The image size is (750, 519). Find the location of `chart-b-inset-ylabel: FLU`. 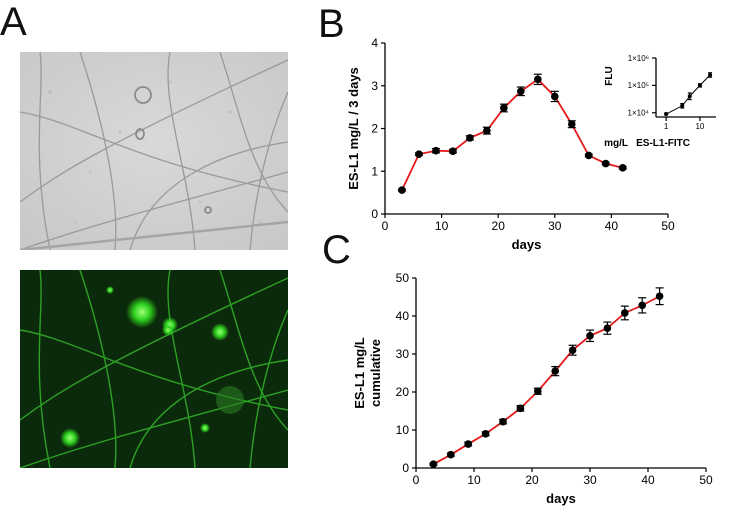

chart-b-inset-ylabel: FLU is located at coordinates (609, 75).